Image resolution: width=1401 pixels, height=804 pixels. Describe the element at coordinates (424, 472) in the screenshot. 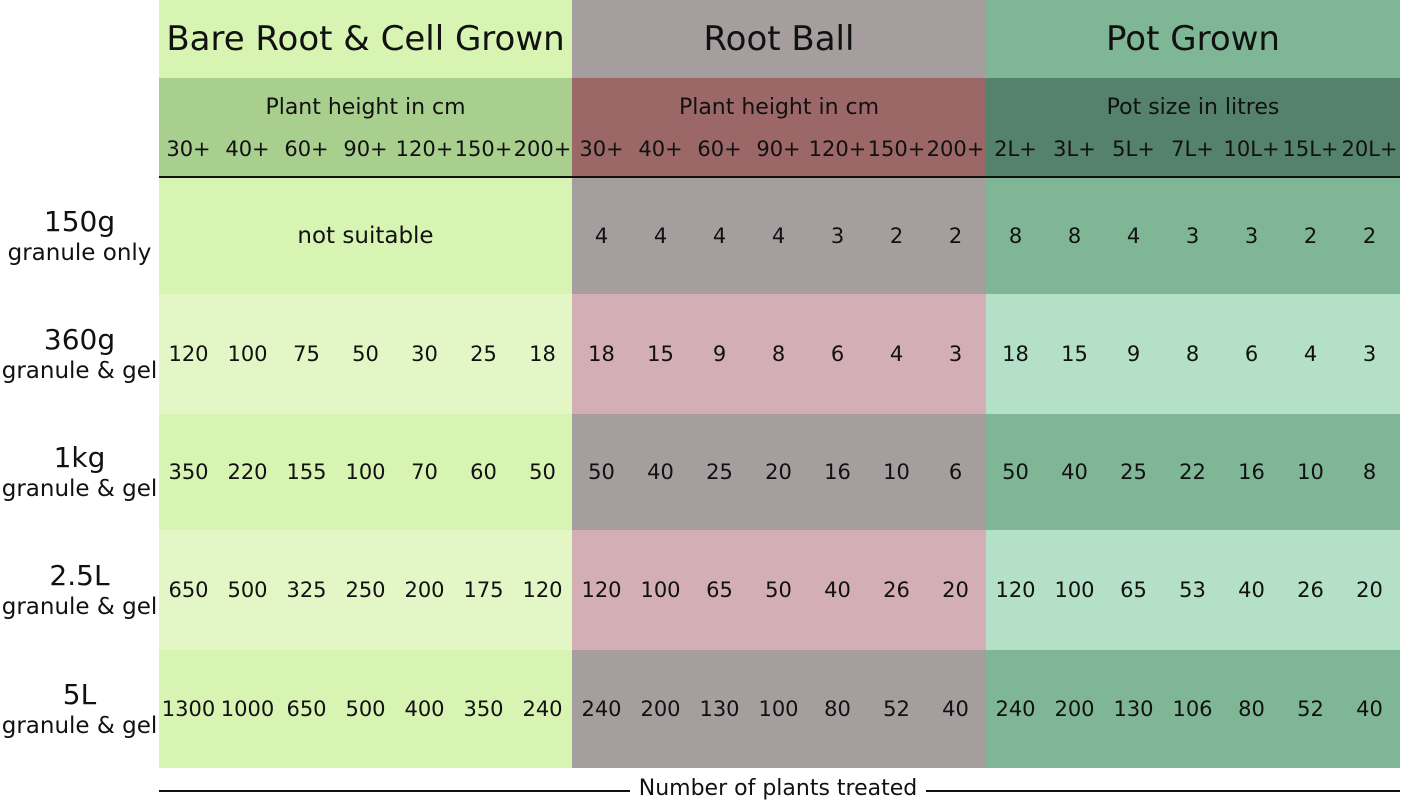

I see `value-cell: 70` at that location.